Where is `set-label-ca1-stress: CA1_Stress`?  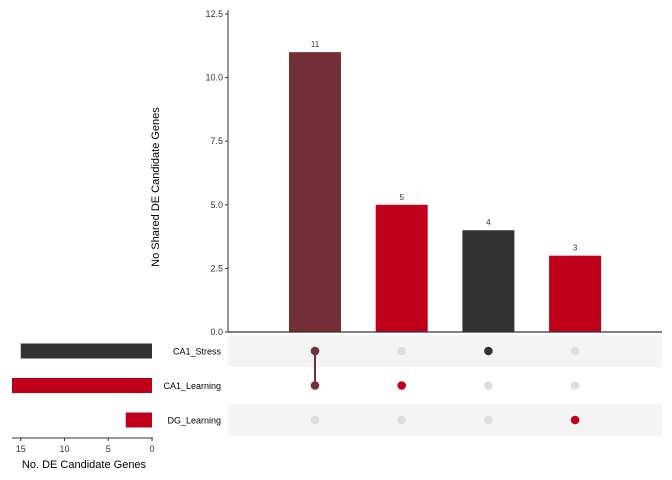 set-label-ca1-stress: CA1_Stress is located at coordinates (197, 352).